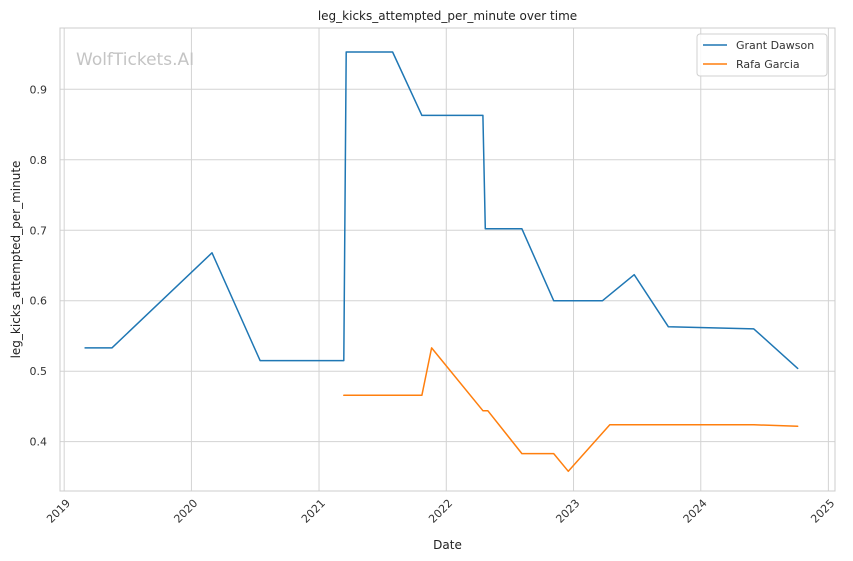  What do you see at coordinates (39, 265) in the screenshot?
I see `y-axis-ticks: 0.4 0.5 0.6 0.7 0.8 0.9` at bounding box center [39, 265].